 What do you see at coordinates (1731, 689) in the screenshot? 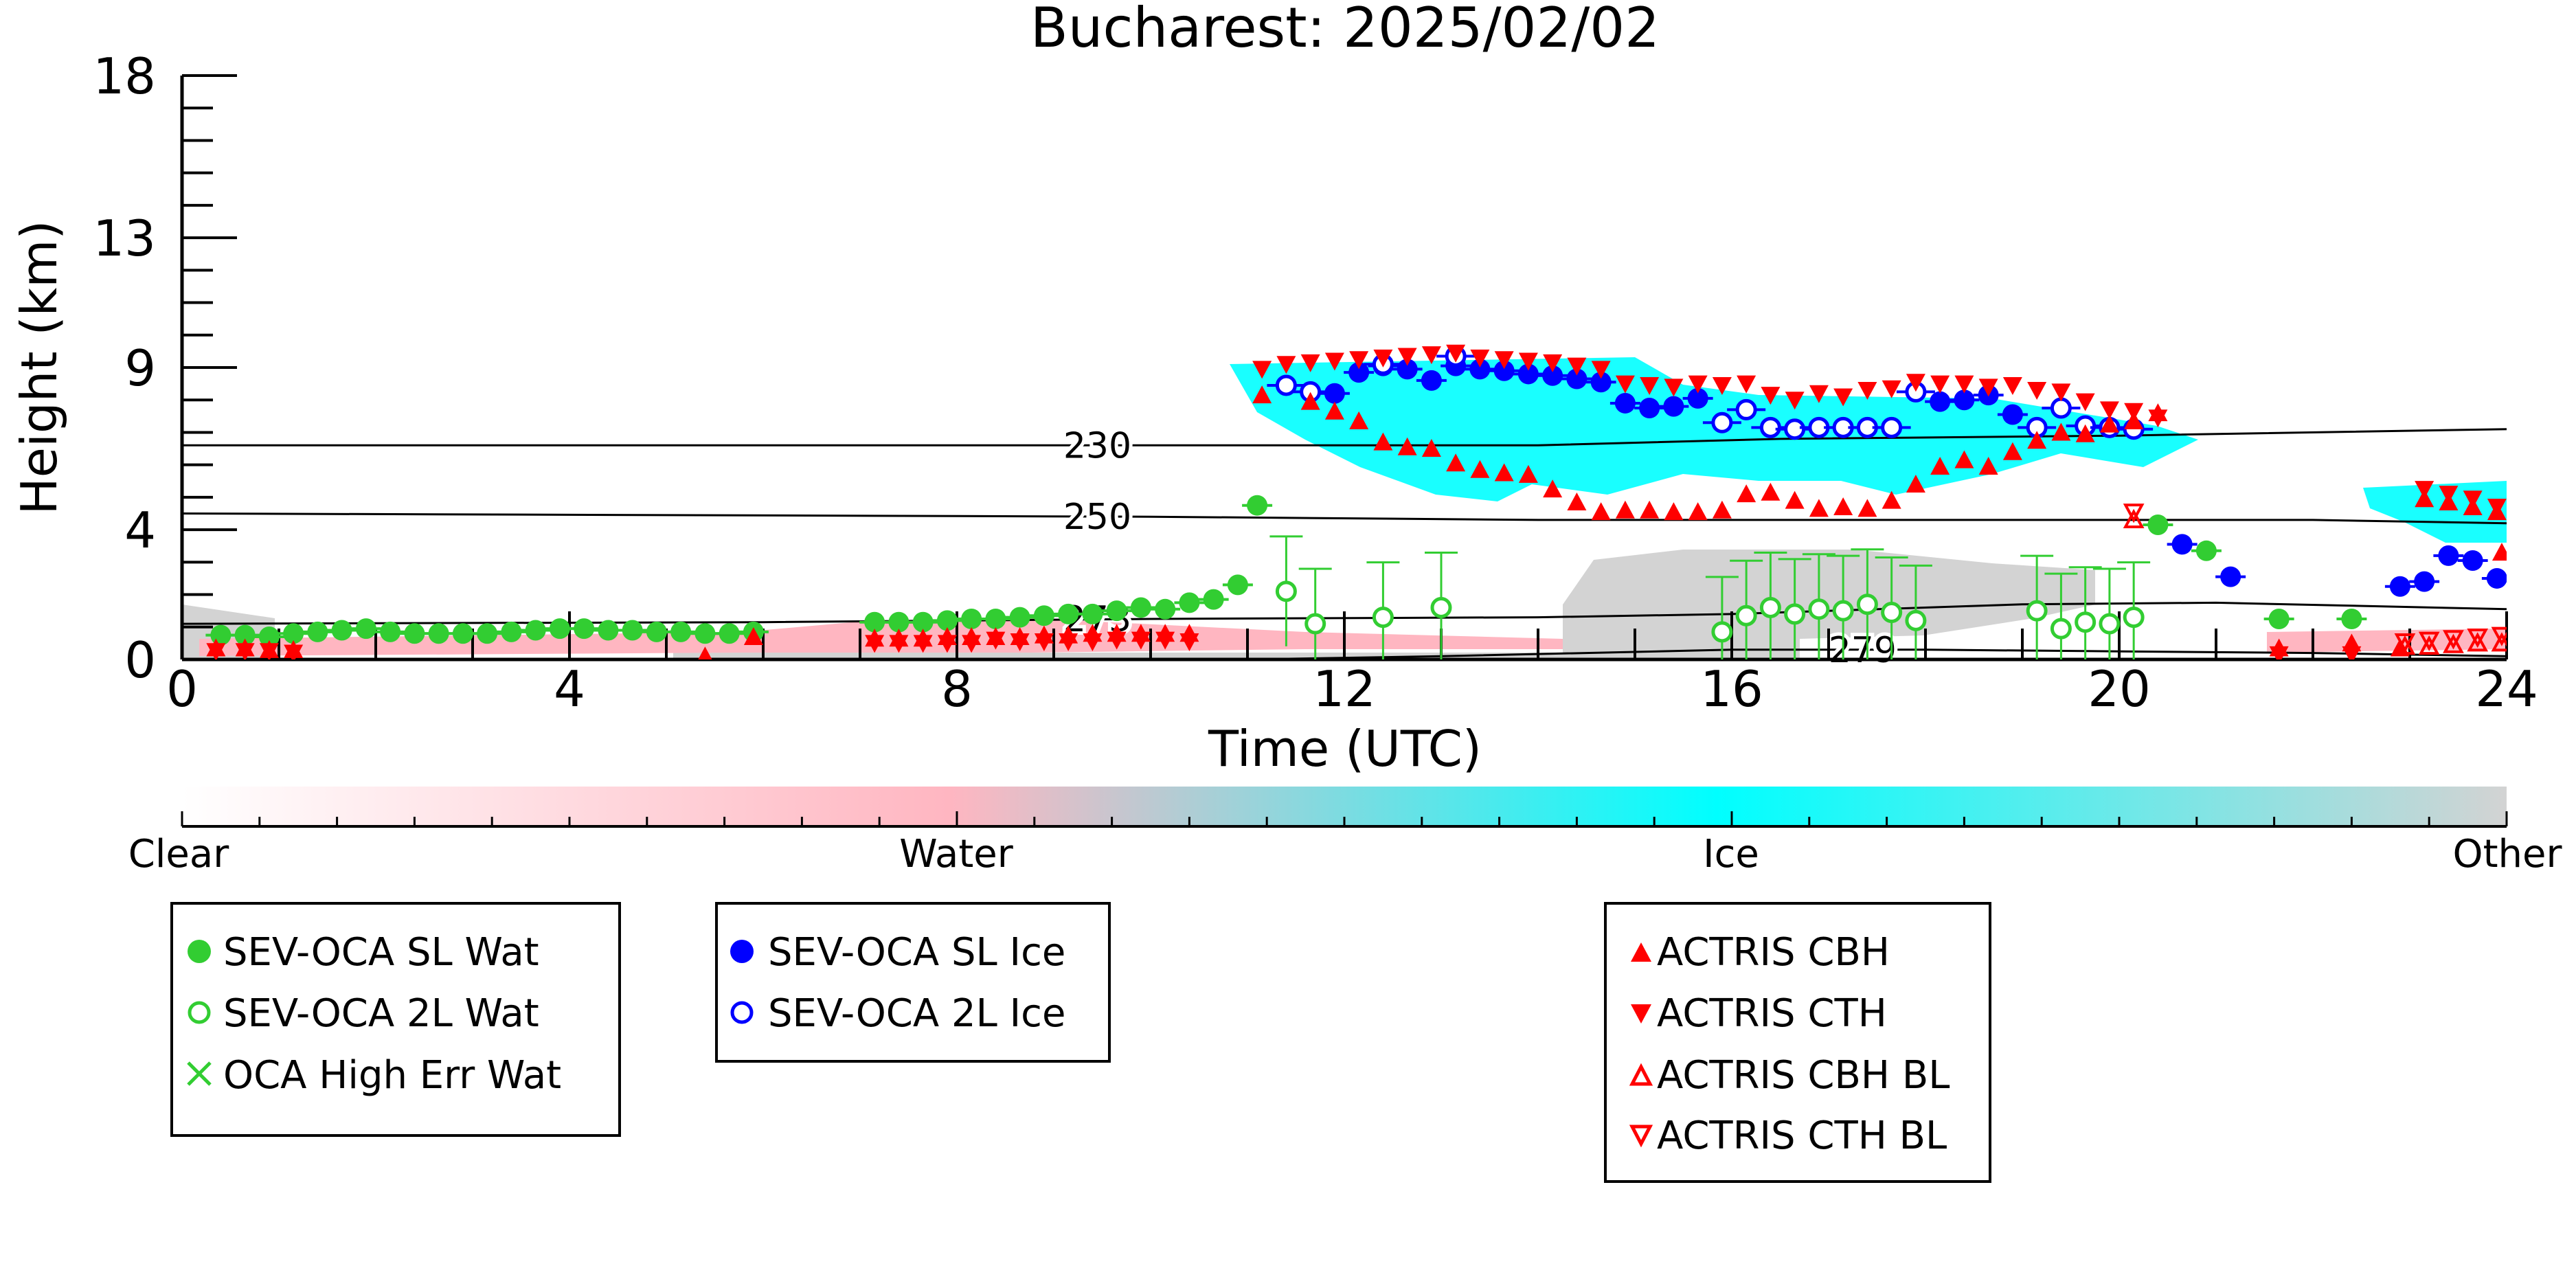
I see `x-tick-label: 16` at bounding box center [1731, 689].